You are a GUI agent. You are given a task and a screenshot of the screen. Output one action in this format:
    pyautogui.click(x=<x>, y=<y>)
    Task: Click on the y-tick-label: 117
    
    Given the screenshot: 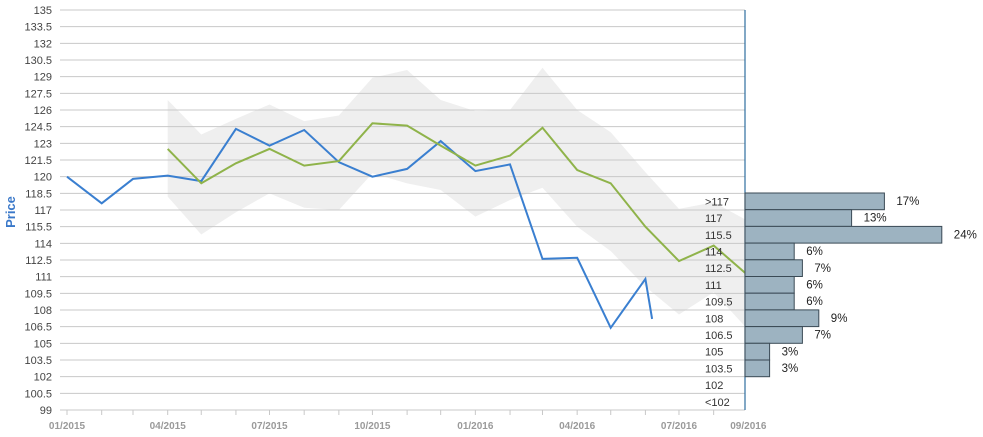 What is the action you would take?
    pyautogui.click(x=43, y=211)
    